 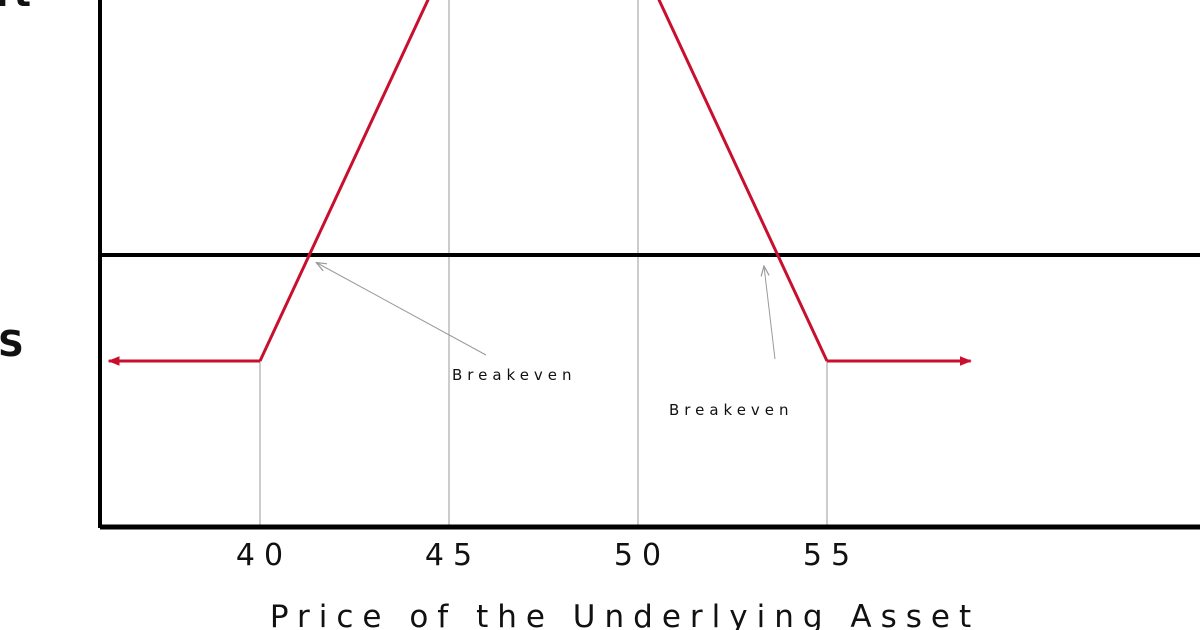 What do you see at coordinates (625, 614) in the screenshot?
I see `x-axis-title: Price of the Underlying Asset` at bounding box center [625, 614].